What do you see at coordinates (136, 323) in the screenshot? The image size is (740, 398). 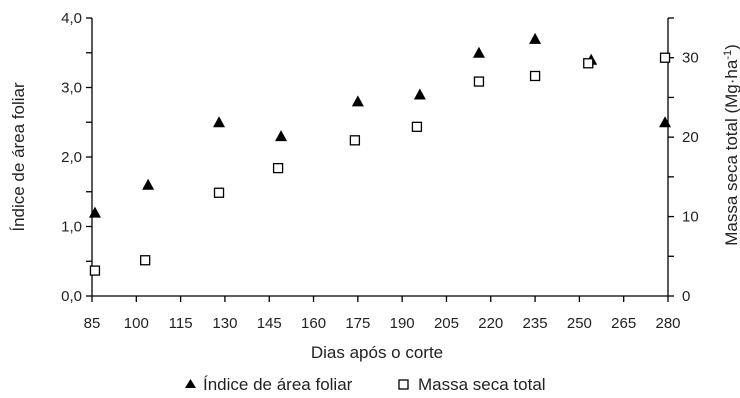 I see `x-tick-label: 100` at bounding box center [136, 323].